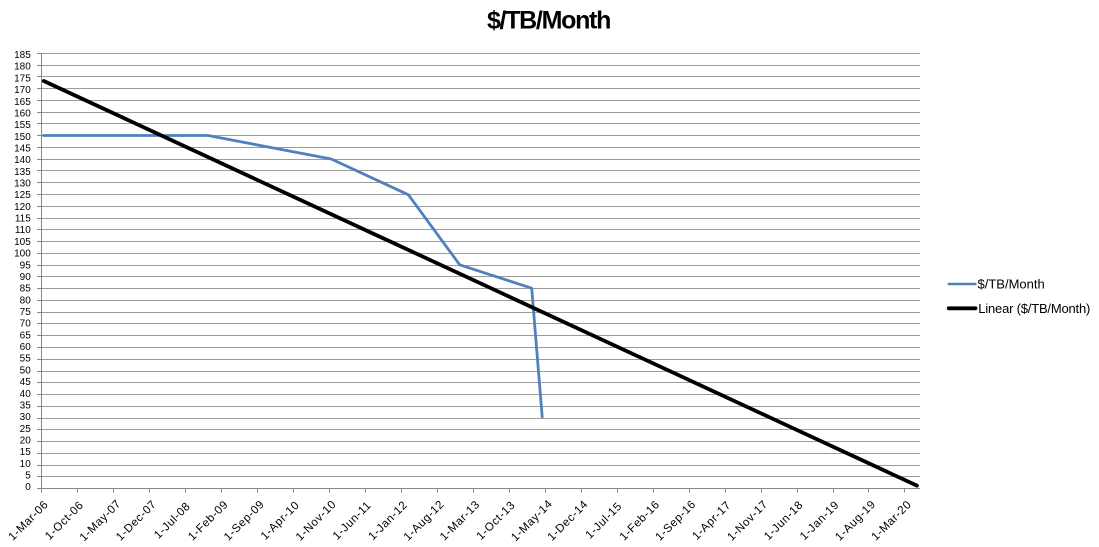 The height and width of the screenshot is (547, 1099). I want to click on svg-text: 0, so click(28, 487).